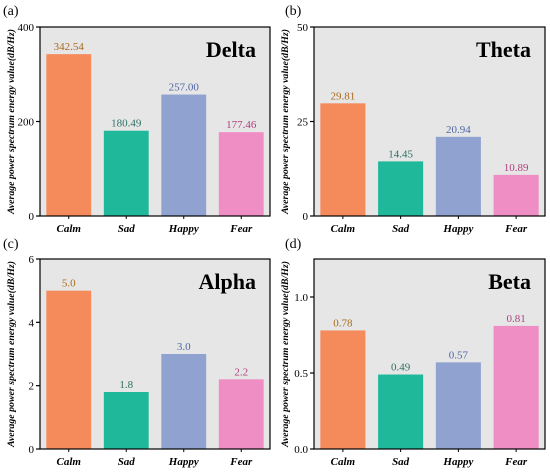  Describe the element at coordinates (32, 387) in the screenshot. I see `y-tick-label: 2` at that location.